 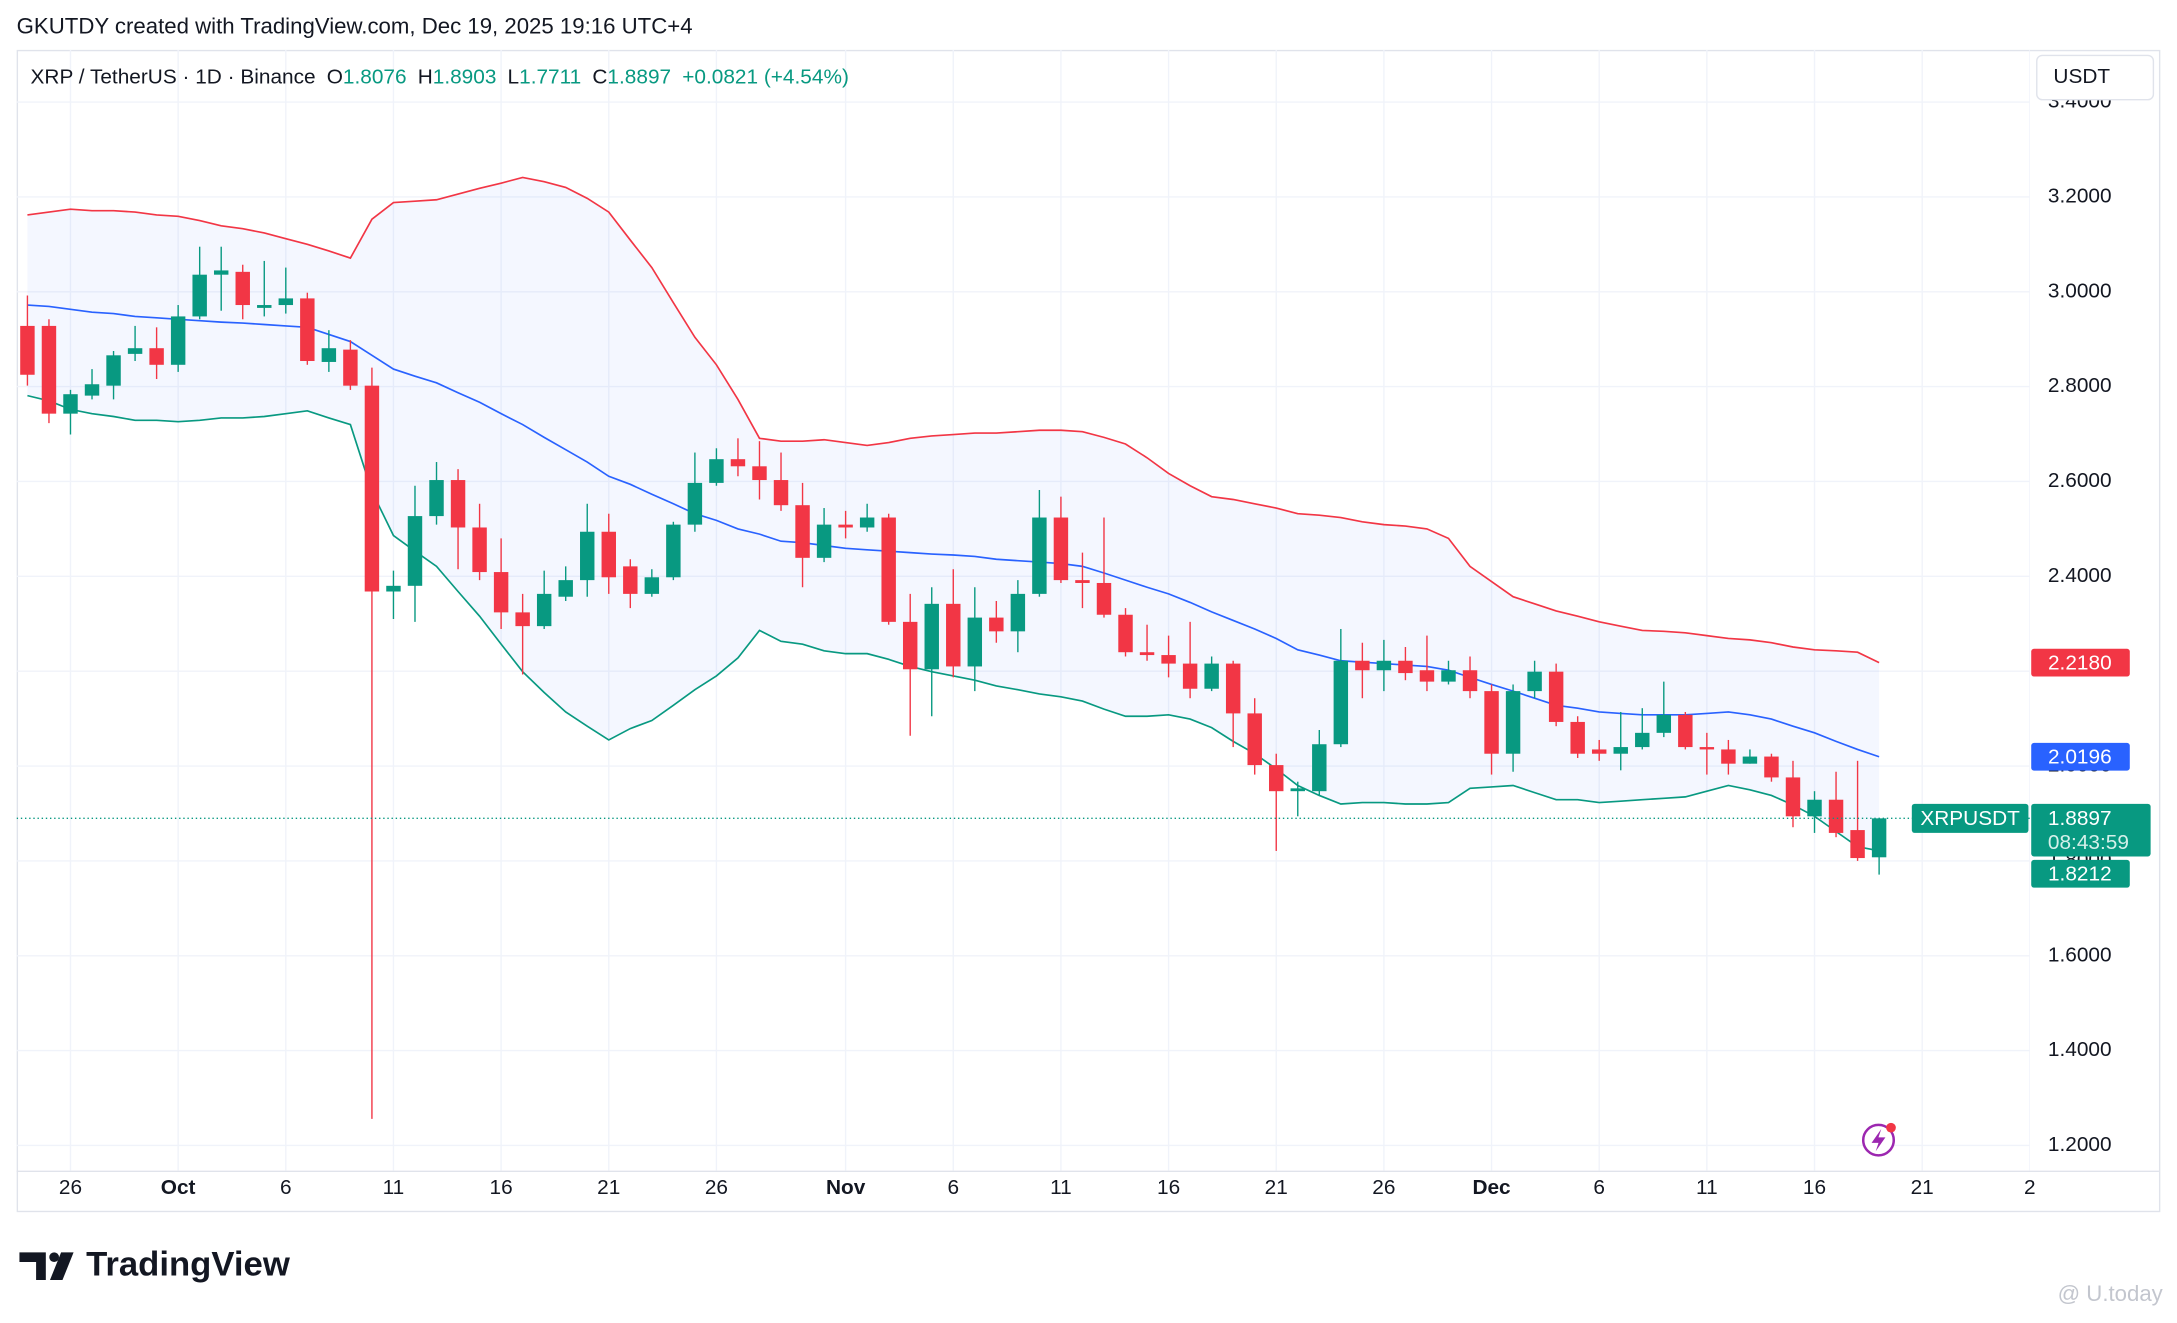 What do you see at coordinates (61, 1266) in the screenshot?
I see `logo-v` at bounding box center [61, 1266].